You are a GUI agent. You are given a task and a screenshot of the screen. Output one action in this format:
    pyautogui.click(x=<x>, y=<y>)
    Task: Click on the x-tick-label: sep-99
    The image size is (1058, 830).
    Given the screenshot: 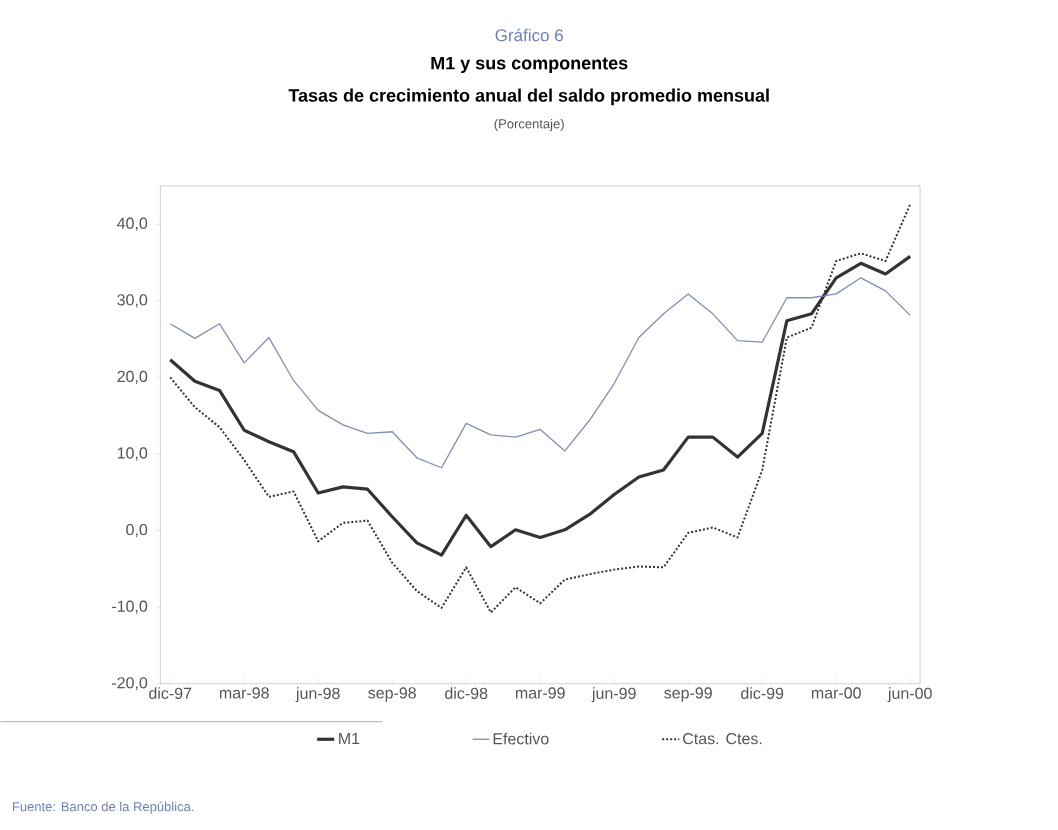 What is the action you would take?
    pyautogui.click(x=688, y=694)
    